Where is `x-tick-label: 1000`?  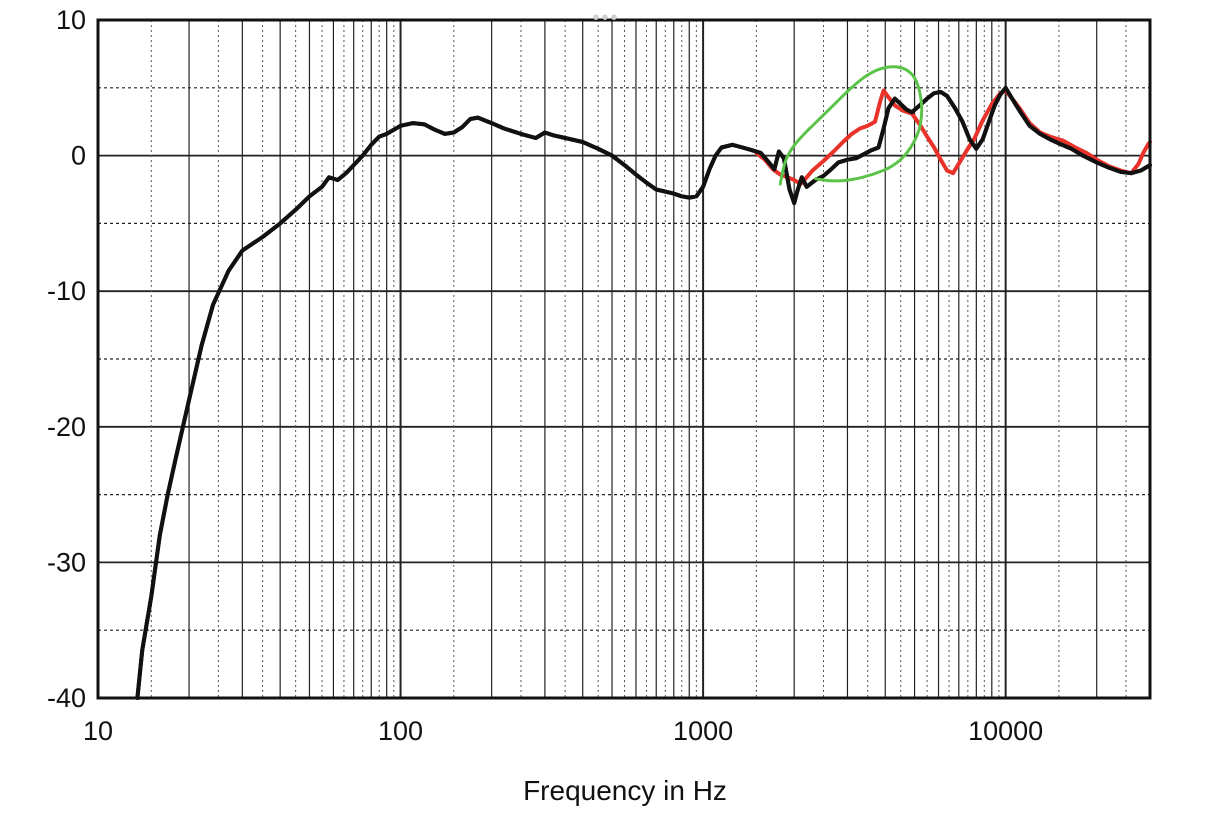
x-tick-label: 1000 is located at coordinates (703, 731).